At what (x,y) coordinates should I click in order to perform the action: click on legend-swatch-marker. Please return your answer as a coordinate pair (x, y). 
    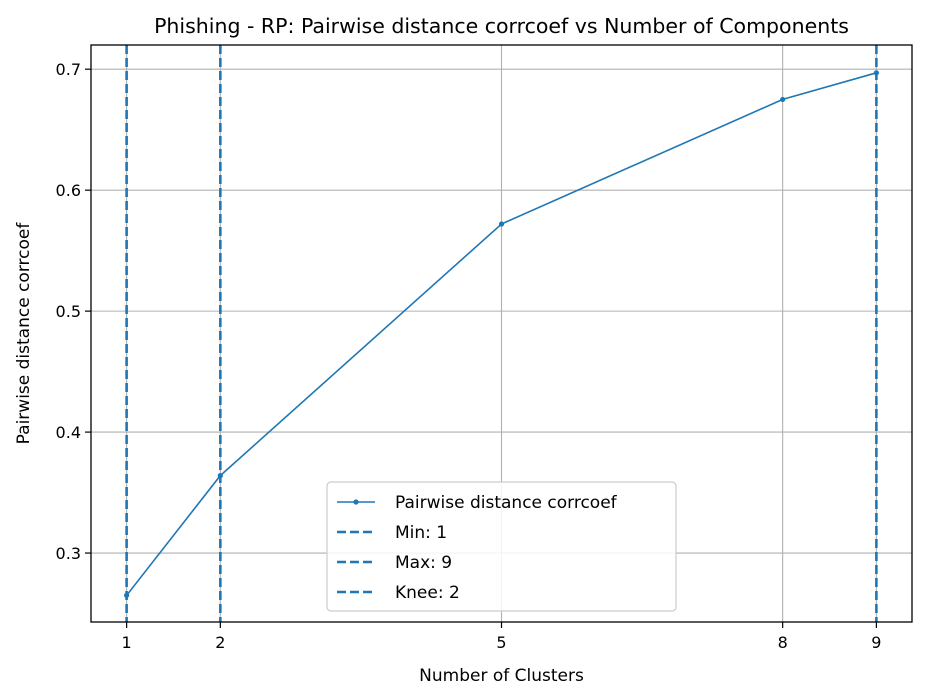
    Looking at the image, I should click on (356, 502).